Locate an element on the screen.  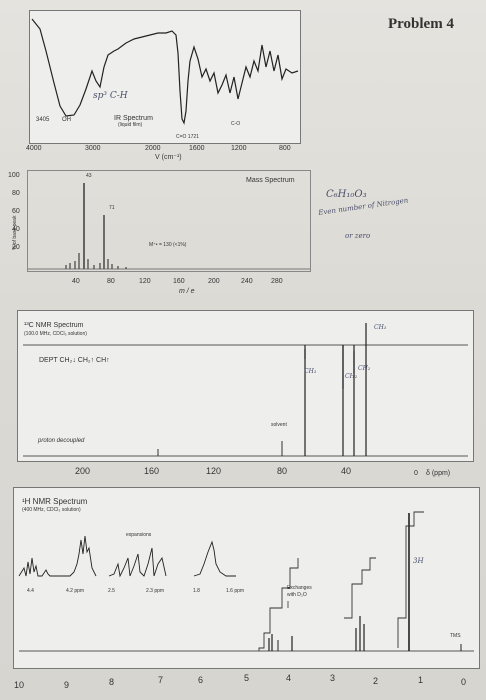
h1-expansions-label: expansions is located at coordinates (139, 535).